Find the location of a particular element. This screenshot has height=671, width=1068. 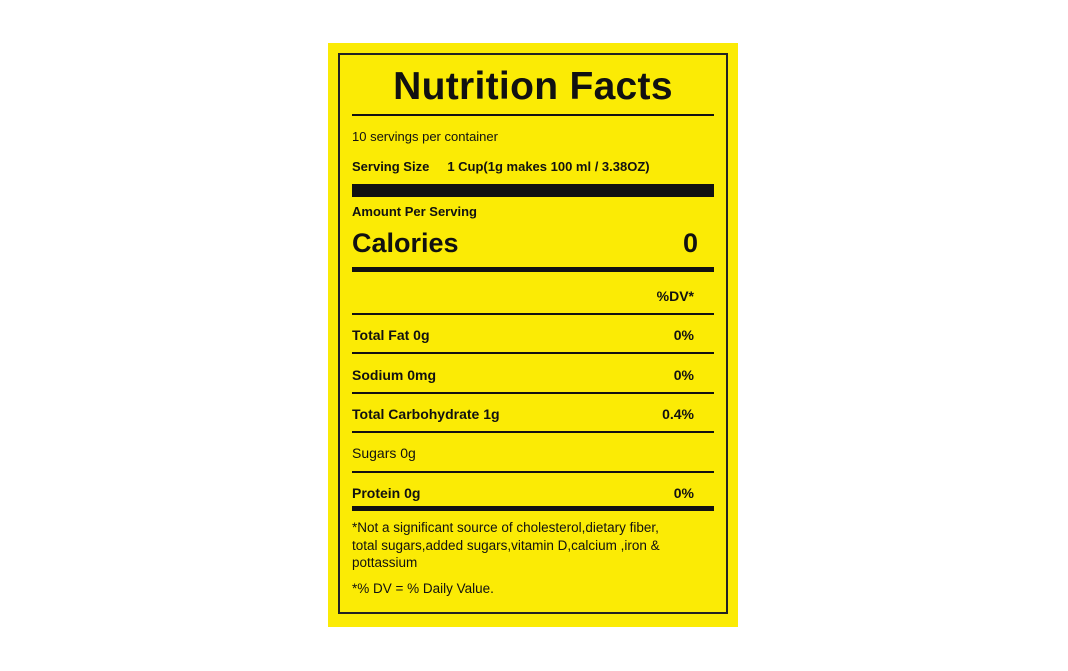

nutrient-dv-total-carbohydrate: 0.4% is located at coordinates (678, 414).